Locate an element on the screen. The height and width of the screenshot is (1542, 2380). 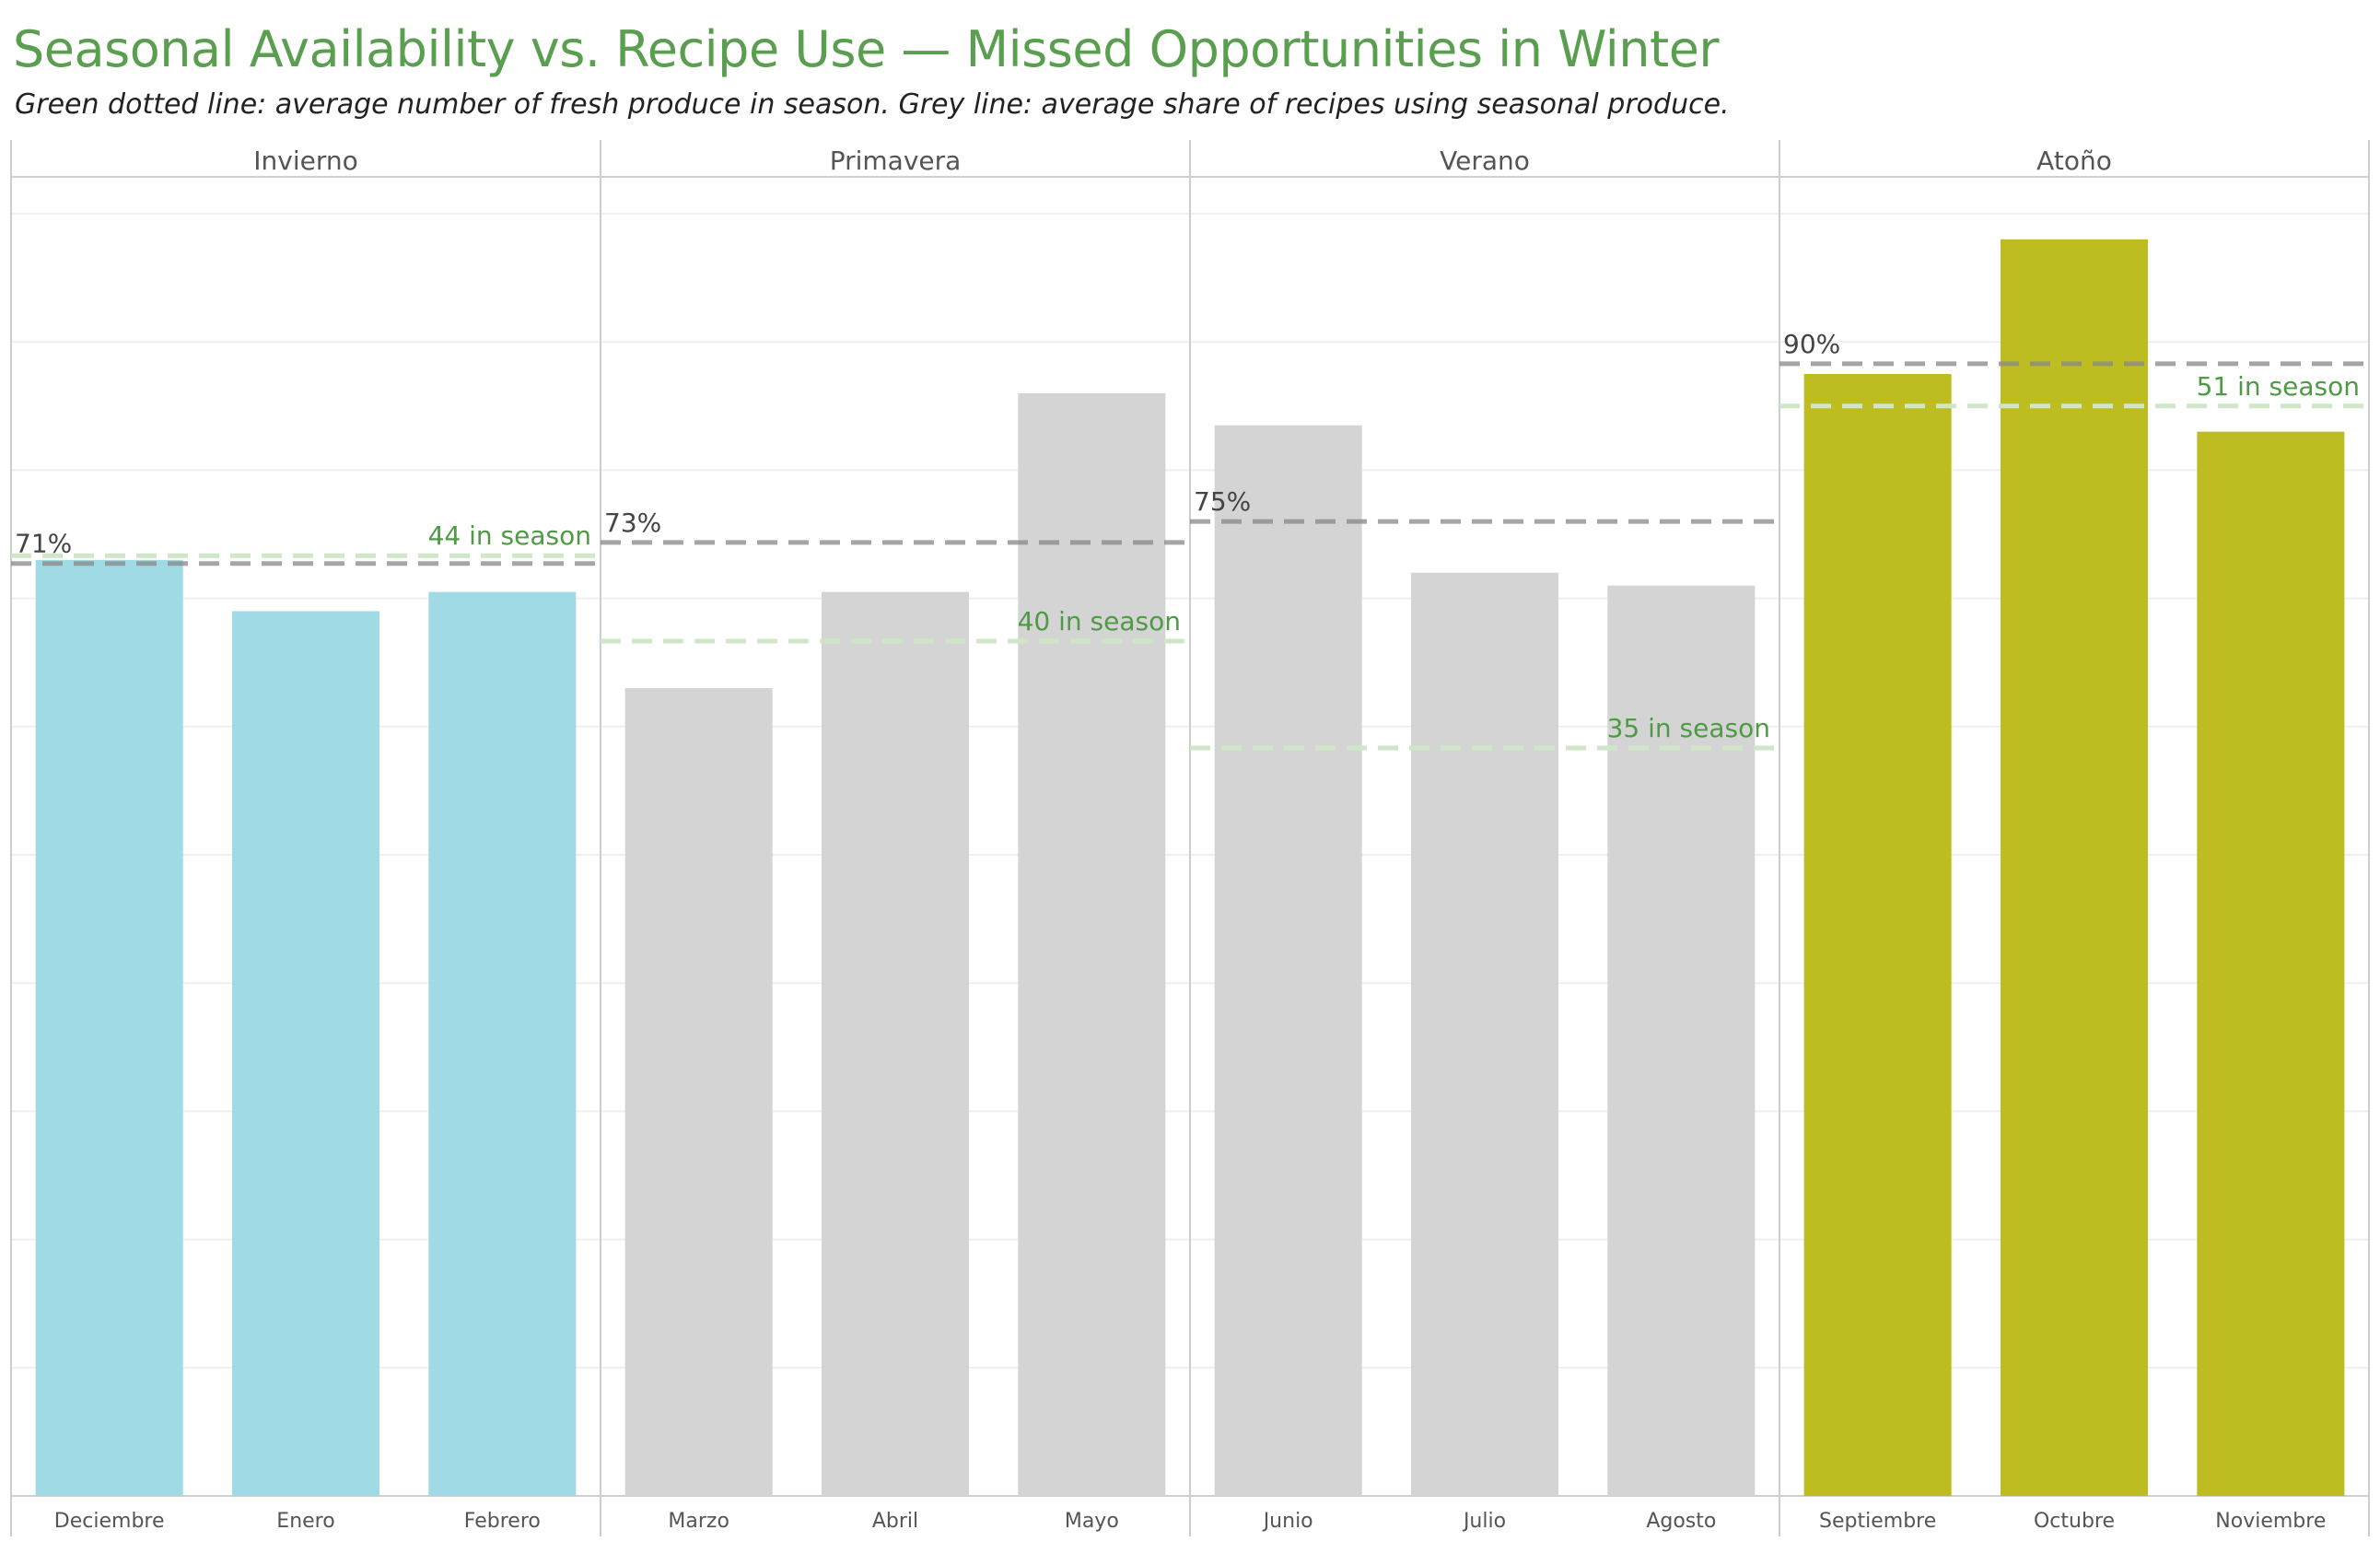
month-label-deciembre: Deciembre is located at coordinates (109, 1521).